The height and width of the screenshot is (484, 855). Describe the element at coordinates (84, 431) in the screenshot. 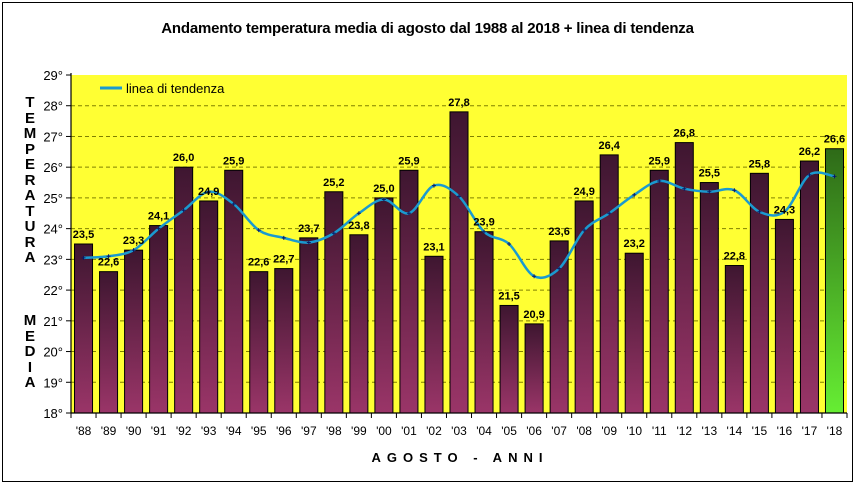

I see `x-tick-label: '88` at that location.